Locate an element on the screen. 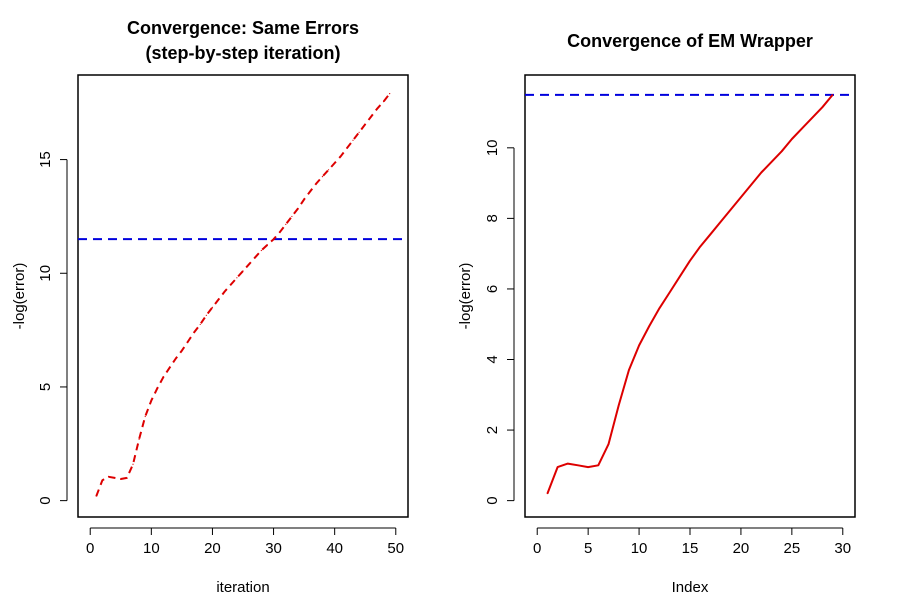 The width and height of the screenshot is (897, 616). x-tick-label: 10 is located at coordinates (151, 548).